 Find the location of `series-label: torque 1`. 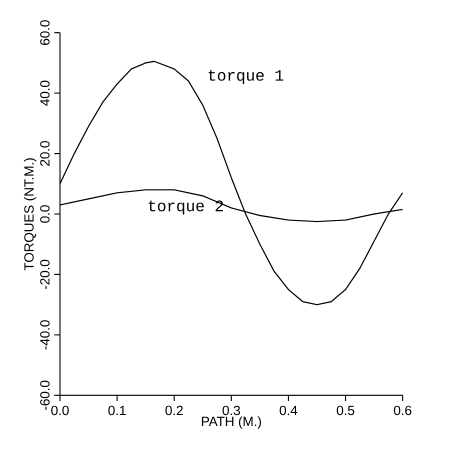

series-label: torque 1 is located at coordinates (246, 77).